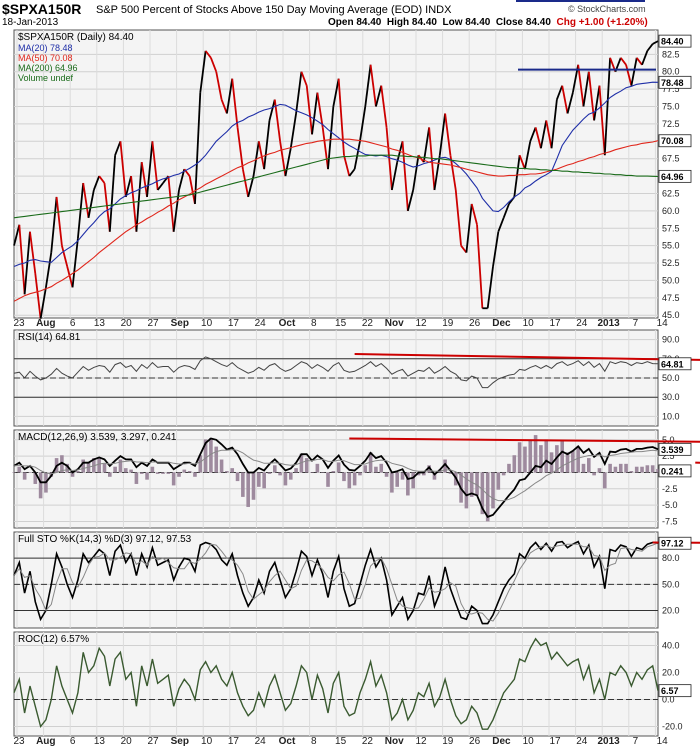 The height and width of the screenshot is (748, 700). I want to click on y-tick-label-price: 50.0, so click(671, 280).